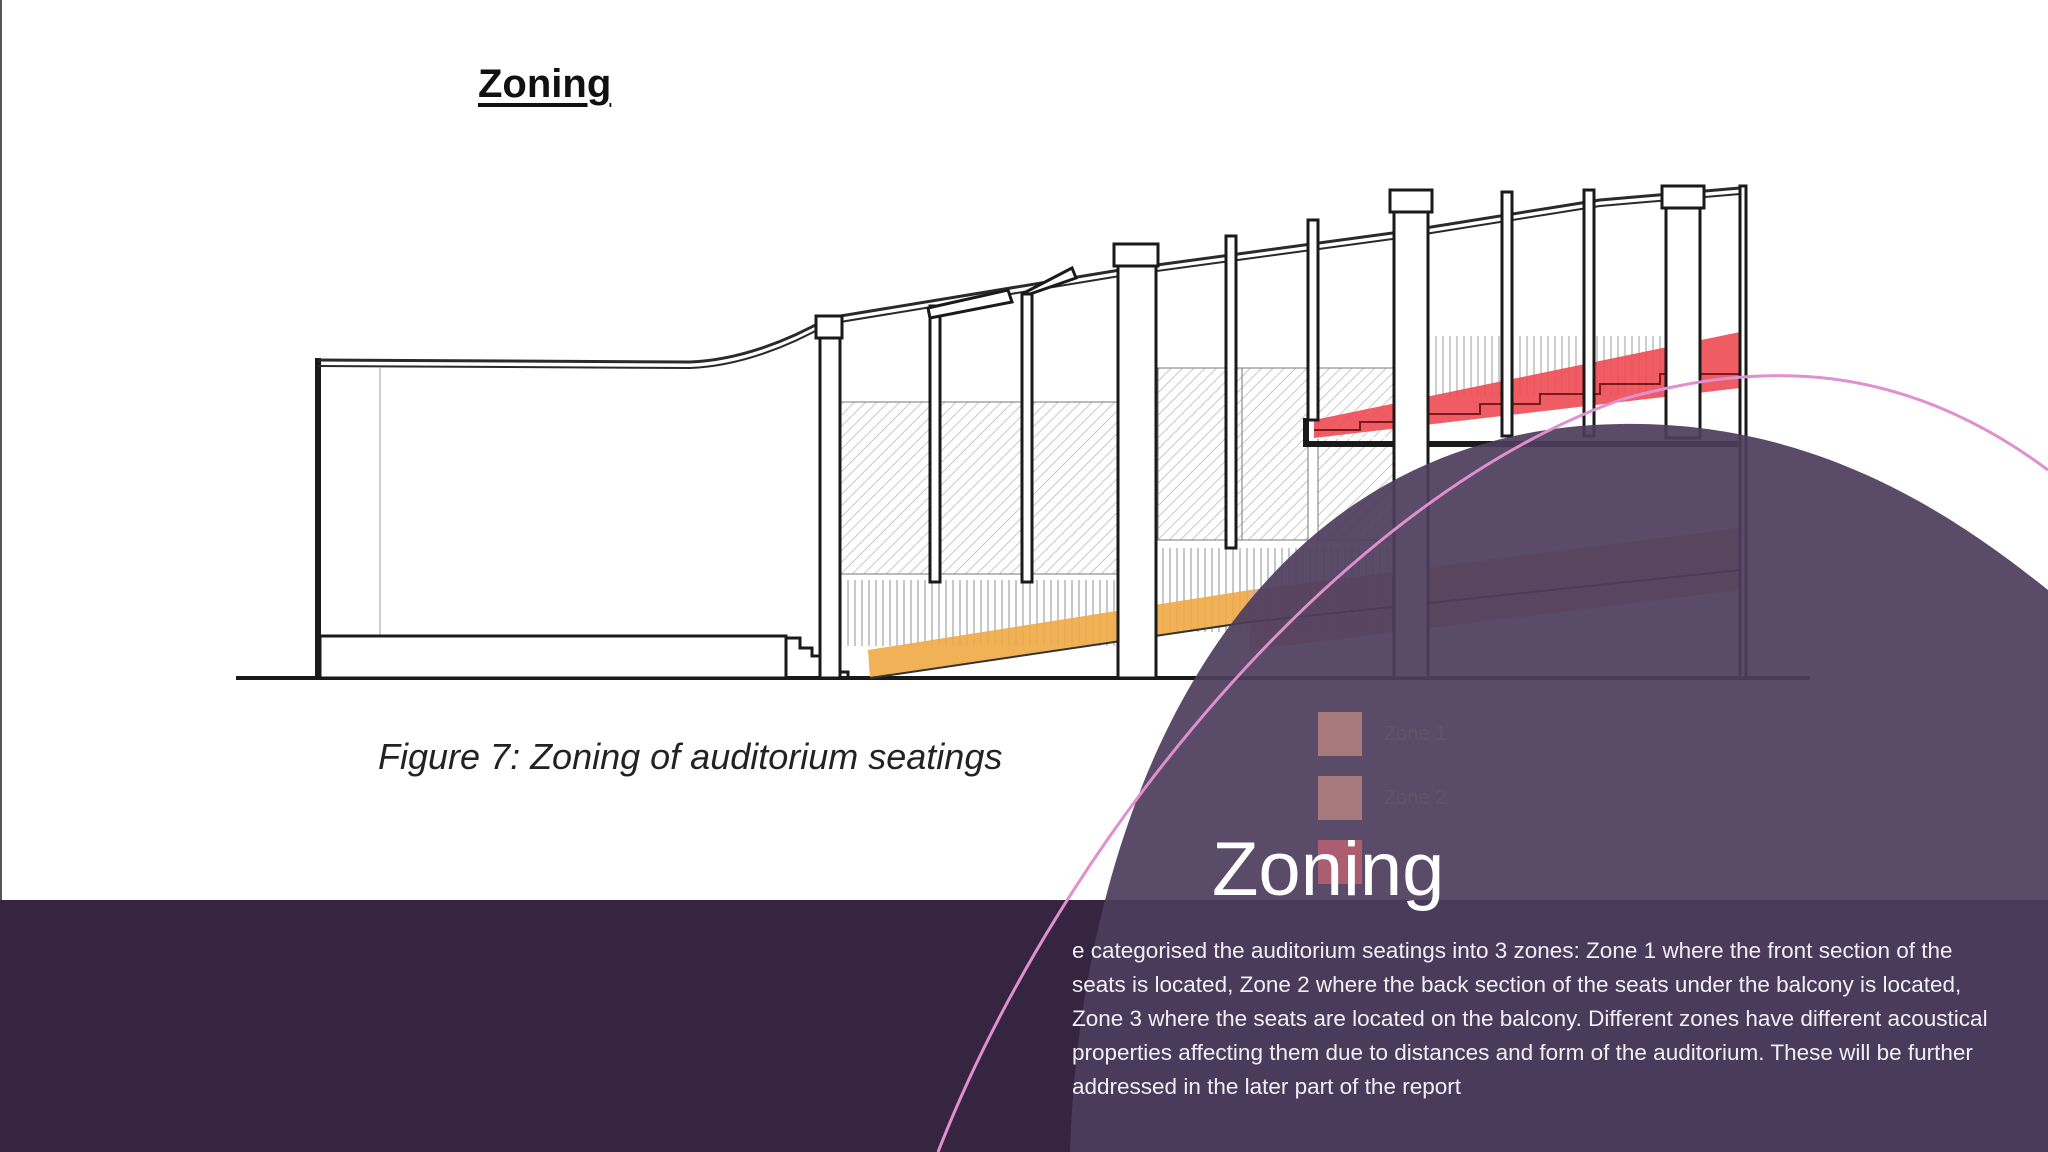 Image resolution: width=2048 pixels, height=1152 pixels. What do you see at coordinates (1415, 797) in the screenshot?
I see `legend-label: Zone 2` at bounding box center [1415, 797].